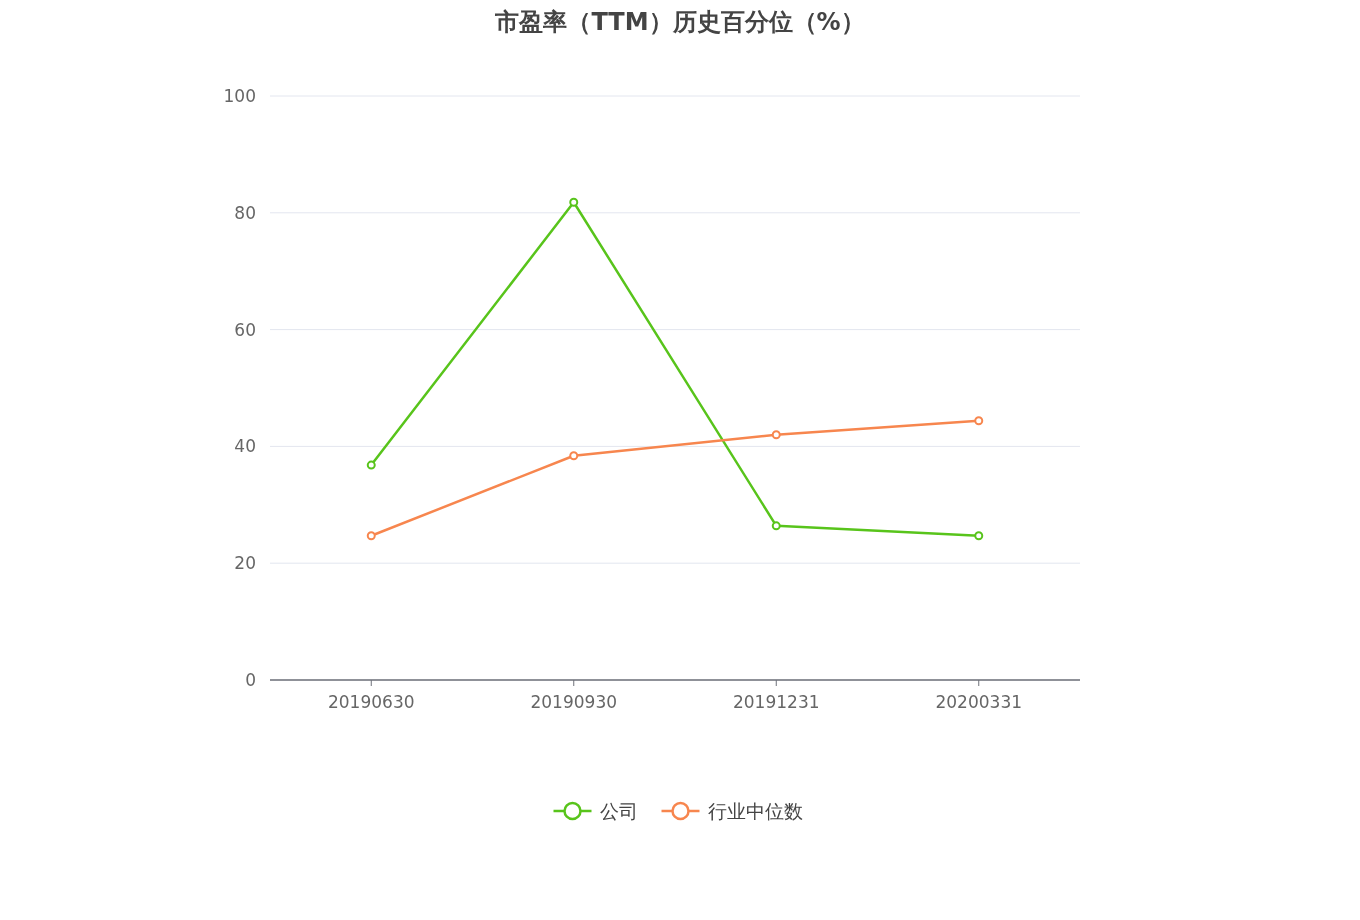 The height and width of the screenshot is (920, 1360). I want to click on y-tick-label: 20, so click(245, 563).